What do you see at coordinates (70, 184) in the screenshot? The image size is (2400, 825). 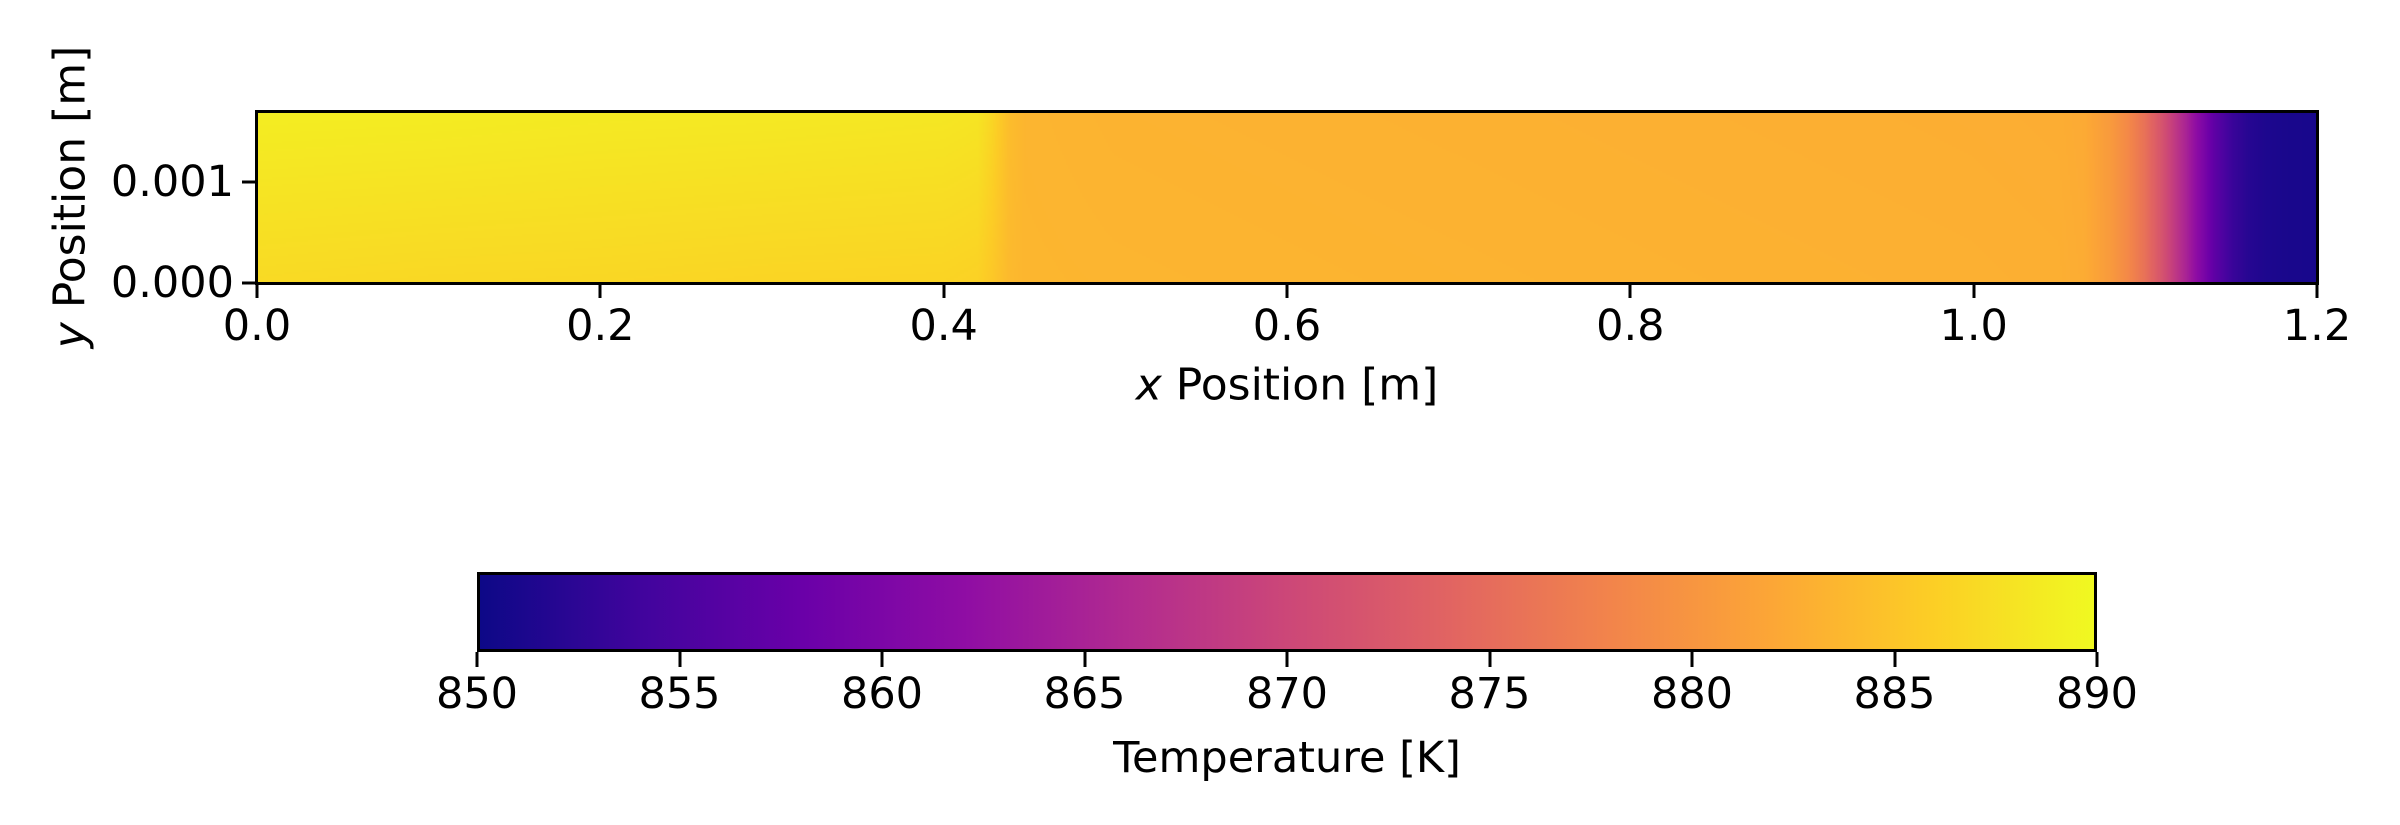 I see `y-axis-title-text: Position [m]` at bounding box center [70, 184].